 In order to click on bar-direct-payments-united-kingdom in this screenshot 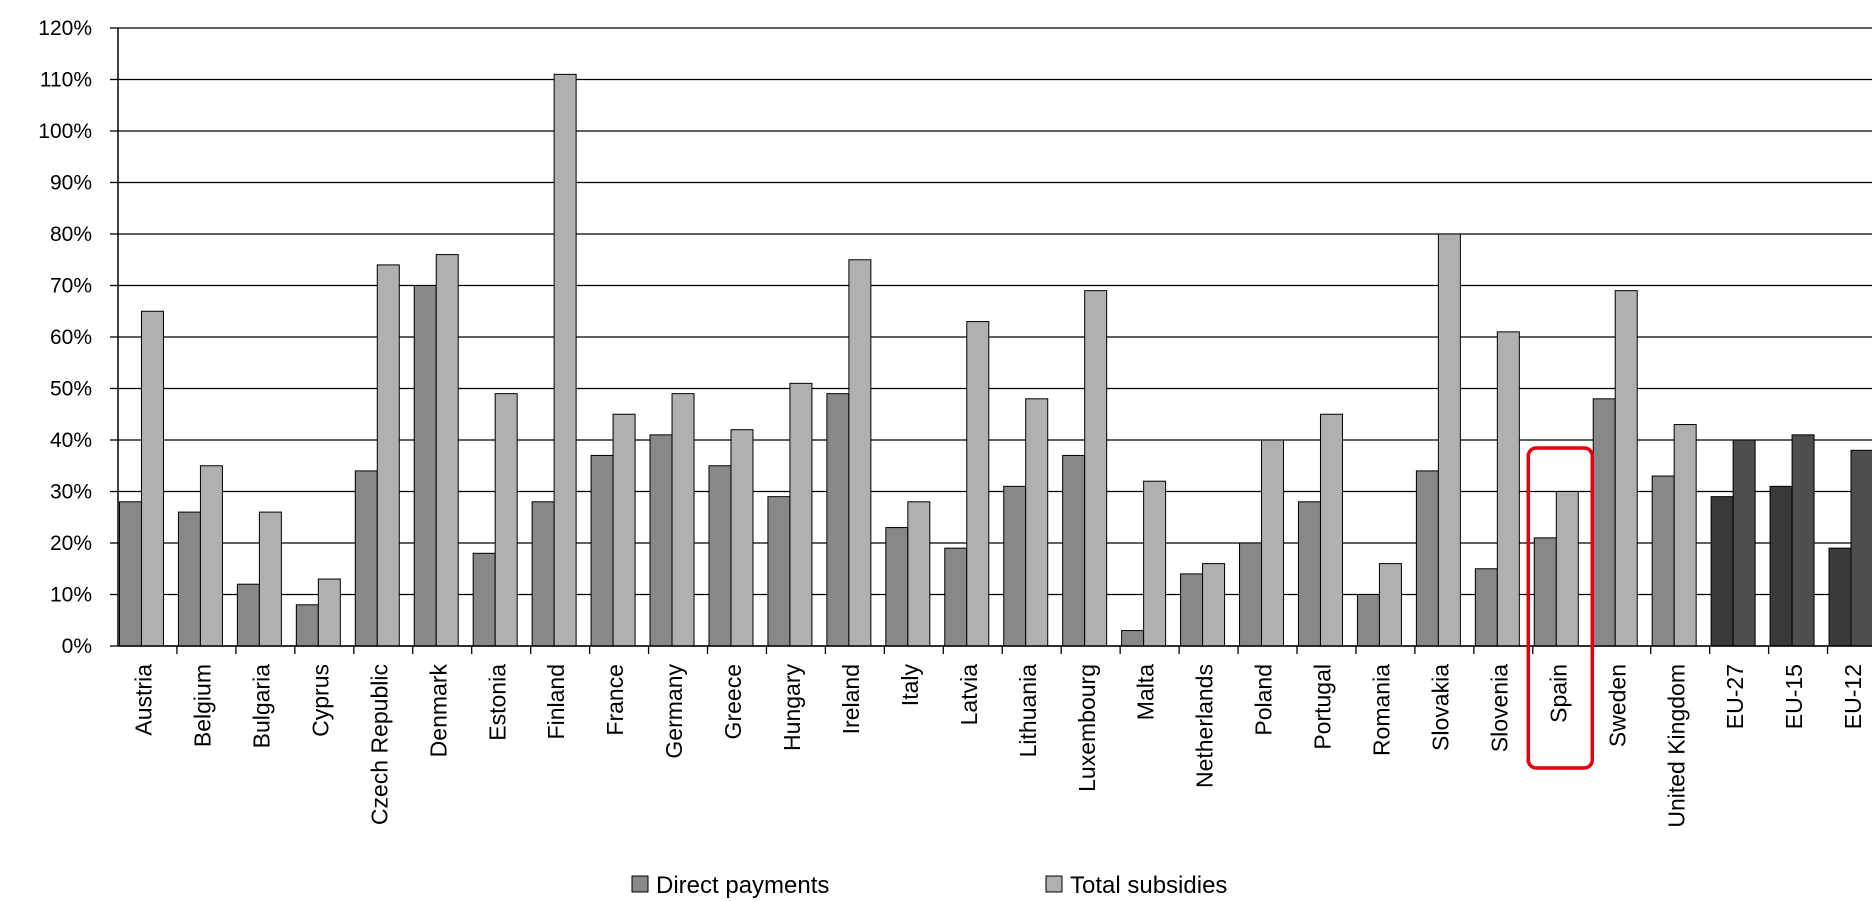, I will do `click(1663, 561)`.